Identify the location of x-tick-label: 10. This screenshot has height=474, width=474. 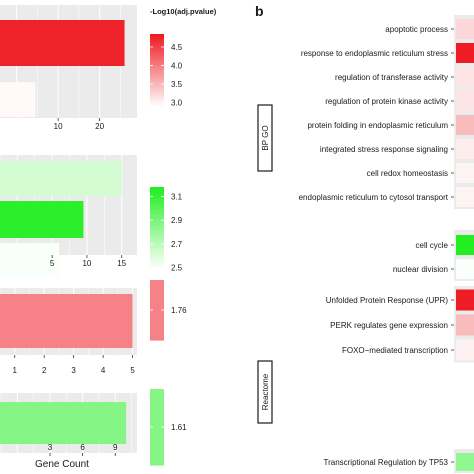
(58, 126).